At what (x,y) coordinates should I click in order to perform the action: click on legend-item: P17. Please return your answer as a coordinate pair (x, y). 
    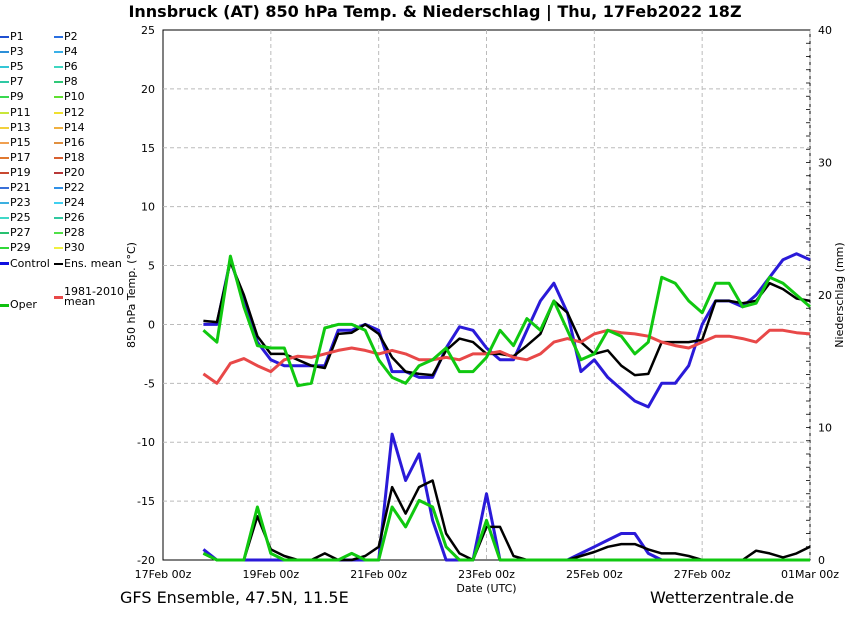
    Looking at the image, I should click on (15, 158).